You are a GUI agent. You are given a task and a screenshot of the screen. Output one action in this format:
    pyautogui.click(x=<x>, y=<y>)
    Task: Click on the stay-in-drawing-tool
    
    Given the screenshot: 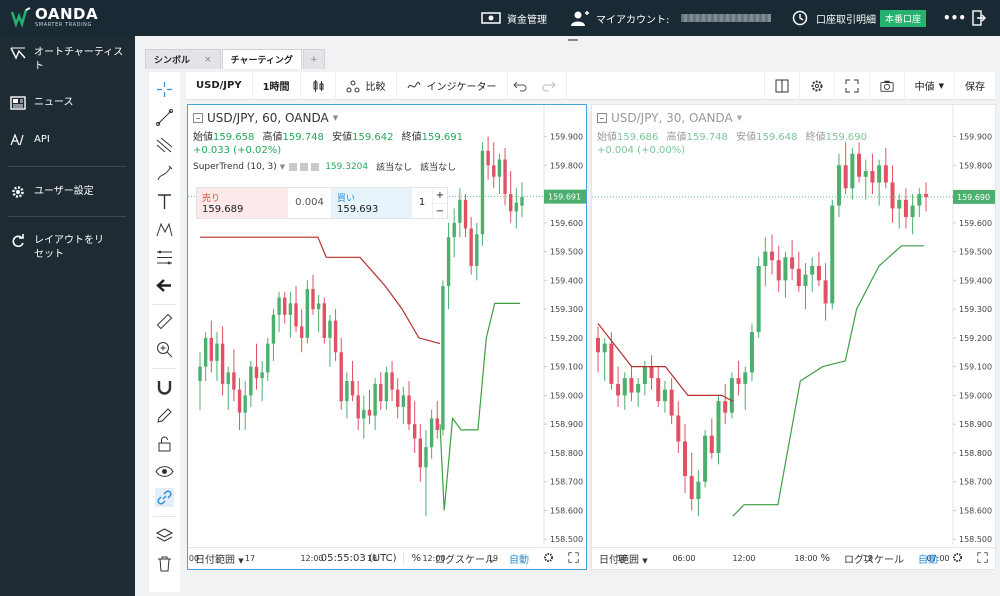 What is the action you would take?
    pyautogui.click(x=164, y=415)
    